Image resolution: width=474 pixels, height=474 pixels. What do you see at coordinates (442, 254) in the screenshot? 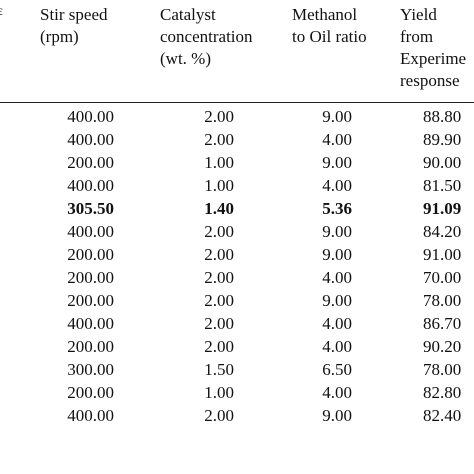
I see `cell-yield: 91.00` at bounding box center [442, 254].